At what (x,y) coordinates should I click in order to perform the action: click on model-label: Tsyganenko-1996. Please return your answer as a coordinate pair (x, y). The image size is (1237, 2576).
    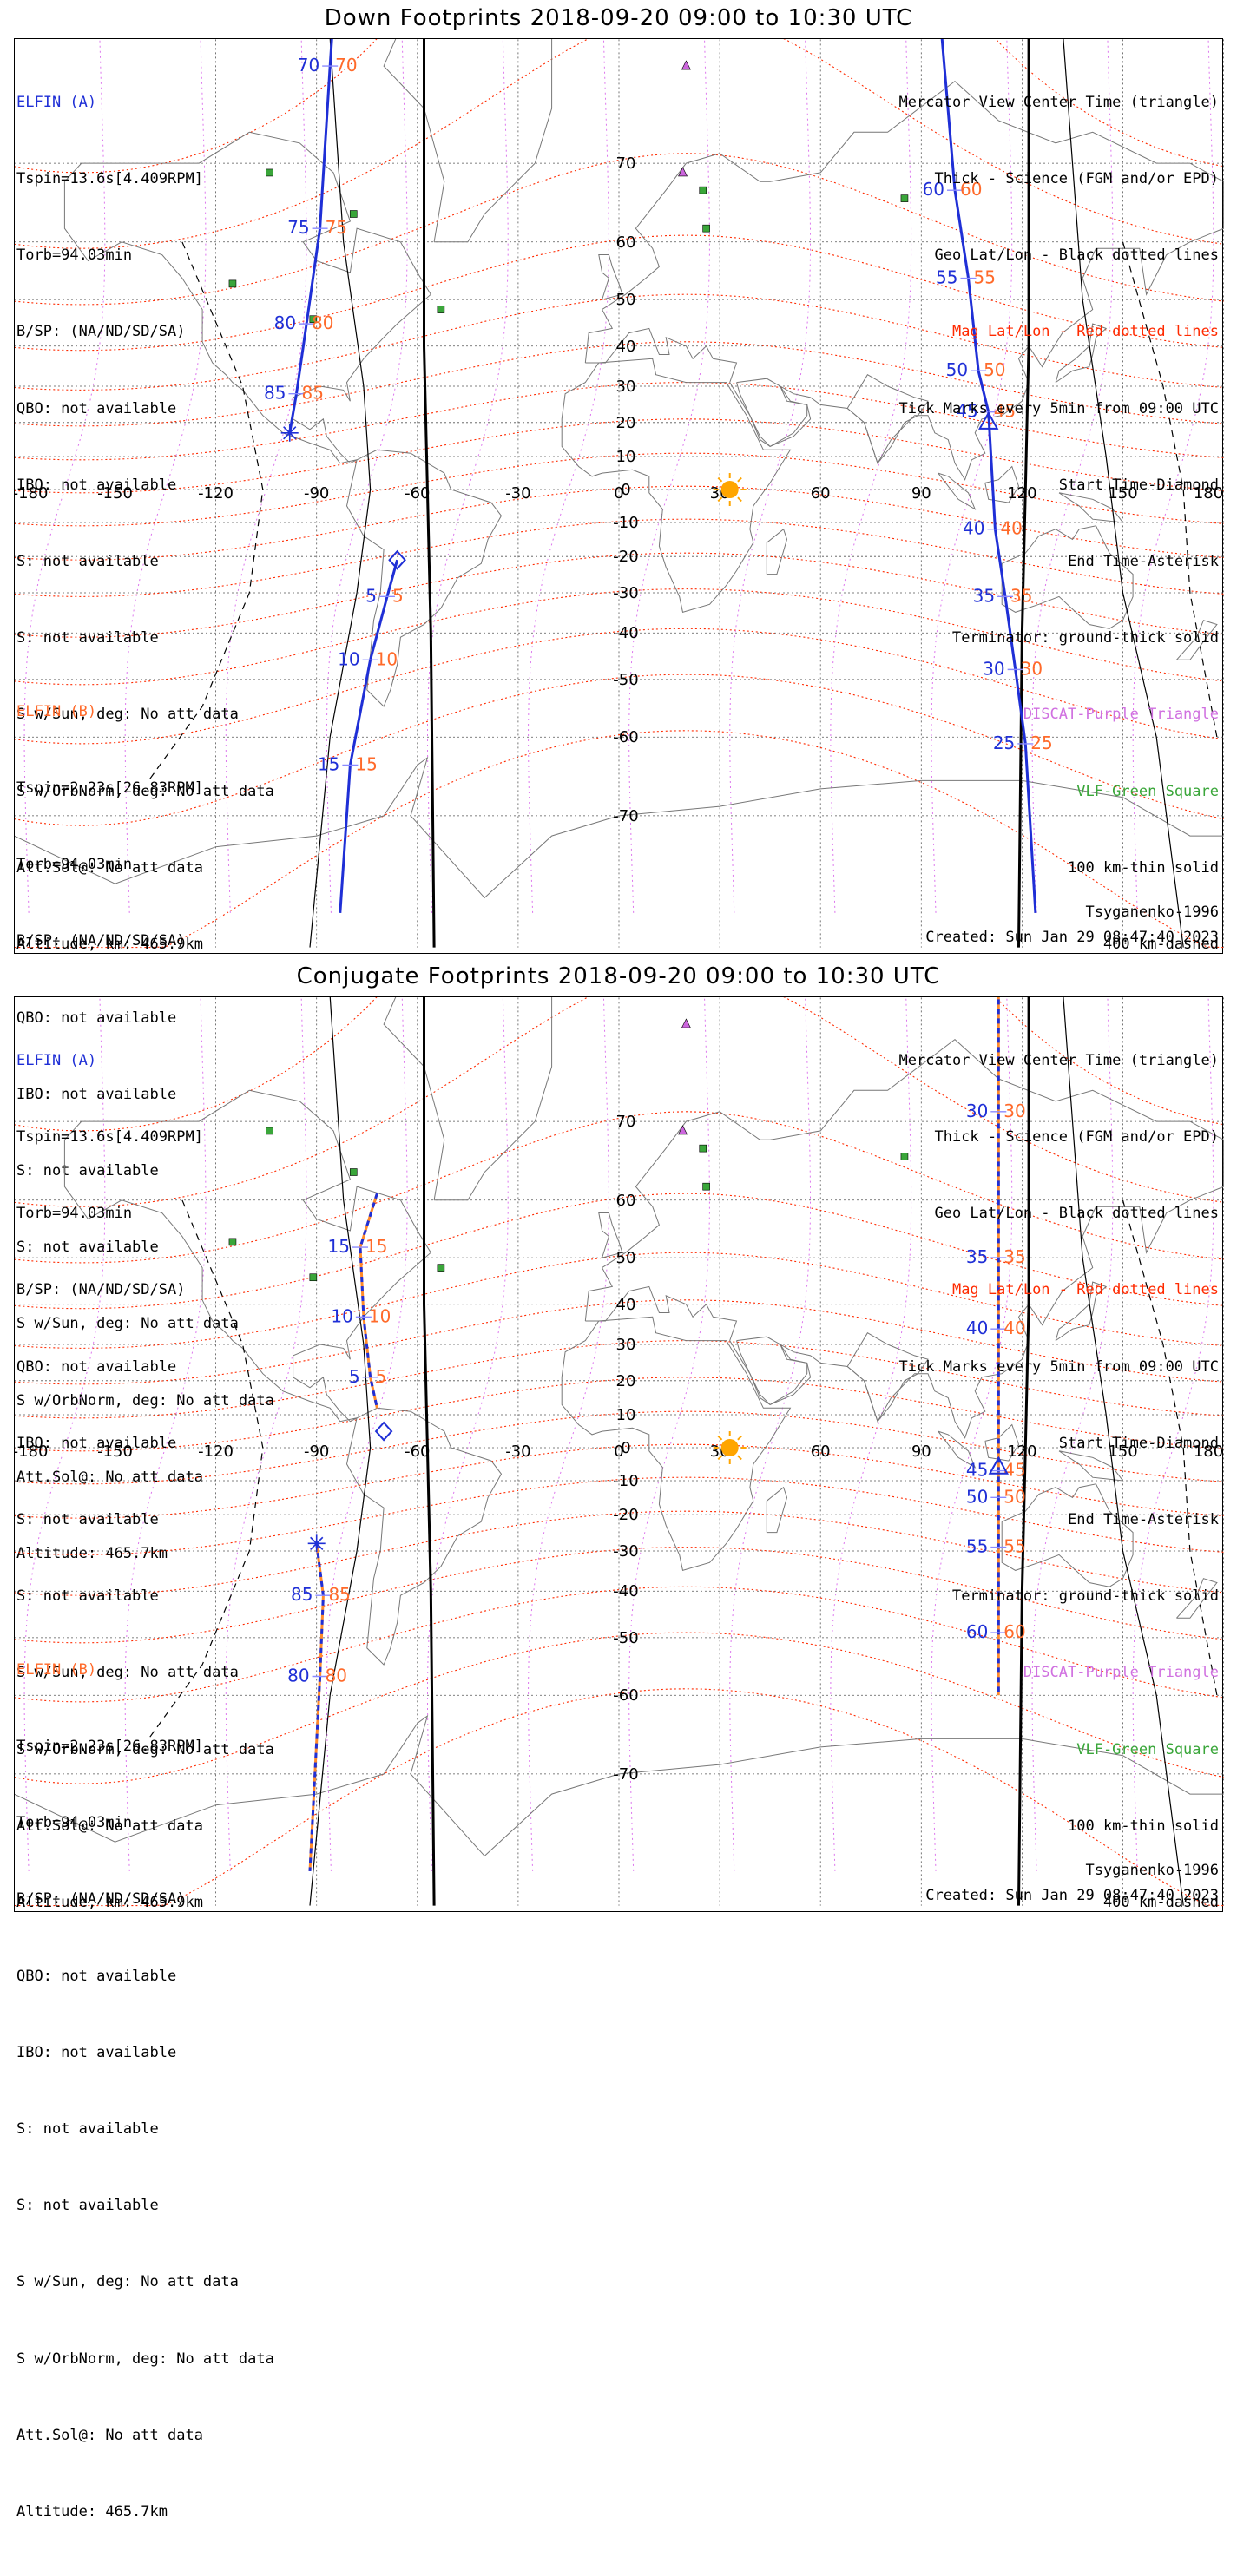
    Looking at the image, I should click on (1152, 1870).